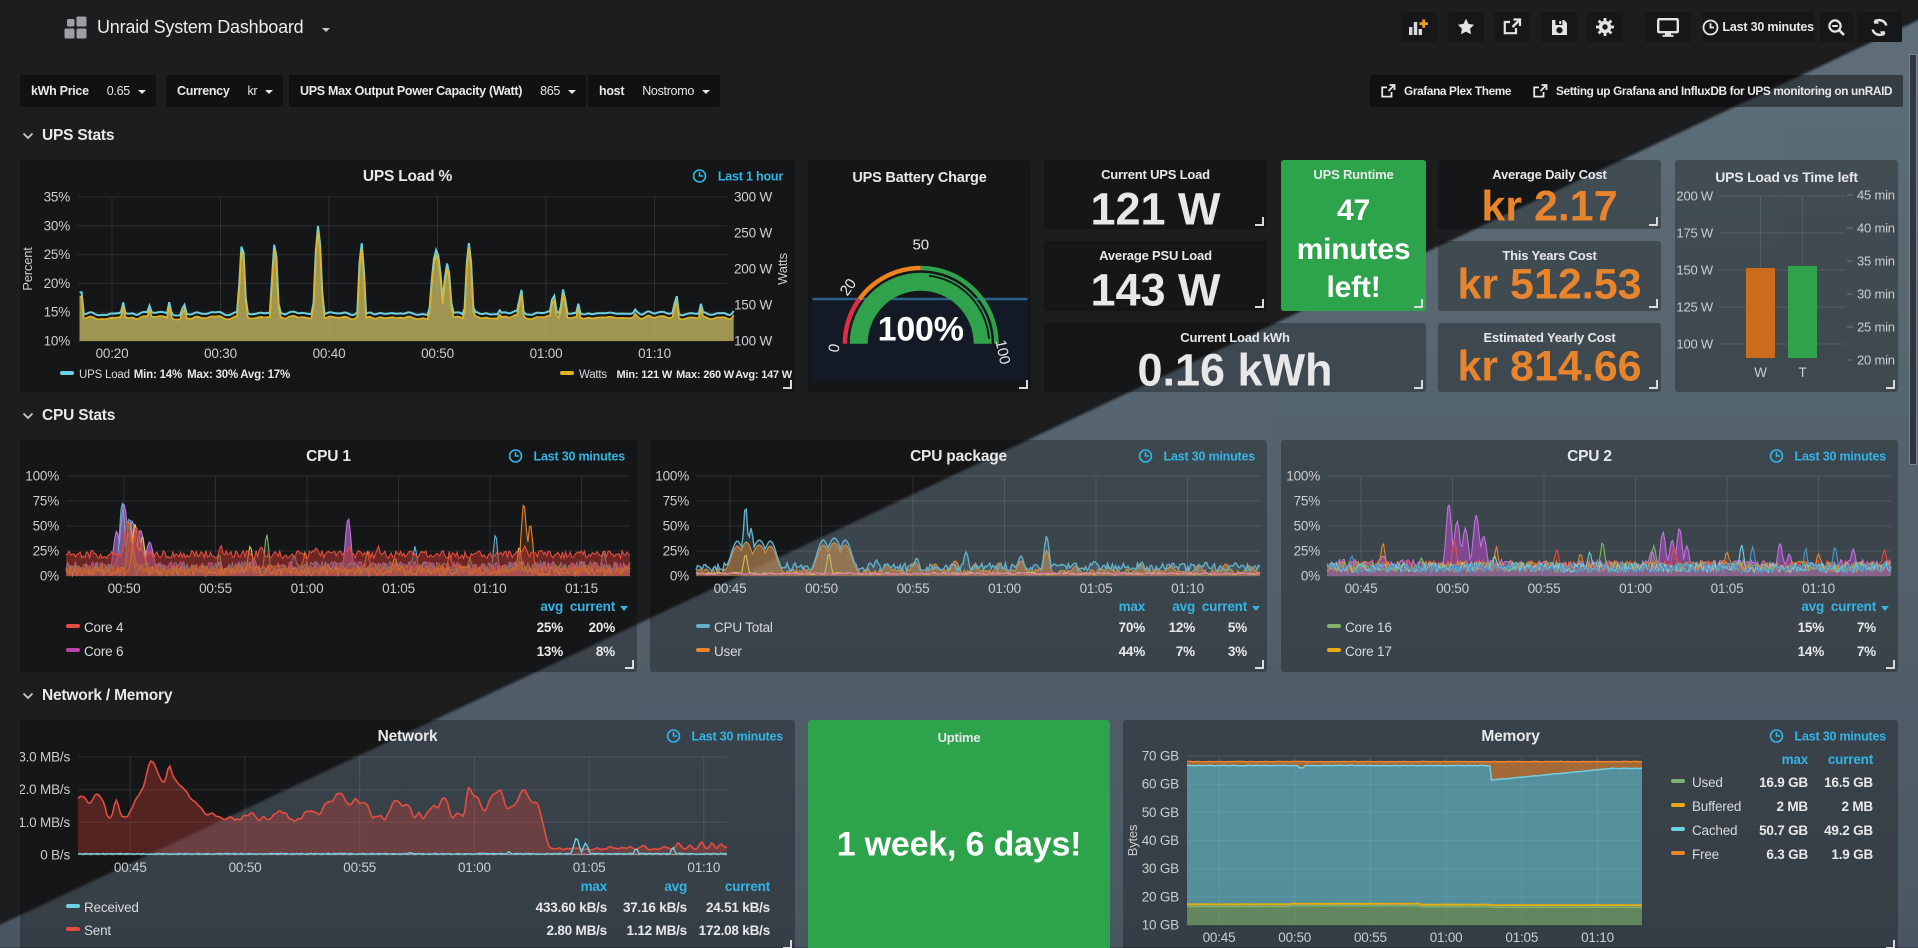 This screenshot has width=1918, height=948. Describe the element at coordinates (571, 907) in the screenshot. I see `svg-text: 433.60 kB/s` at that location.